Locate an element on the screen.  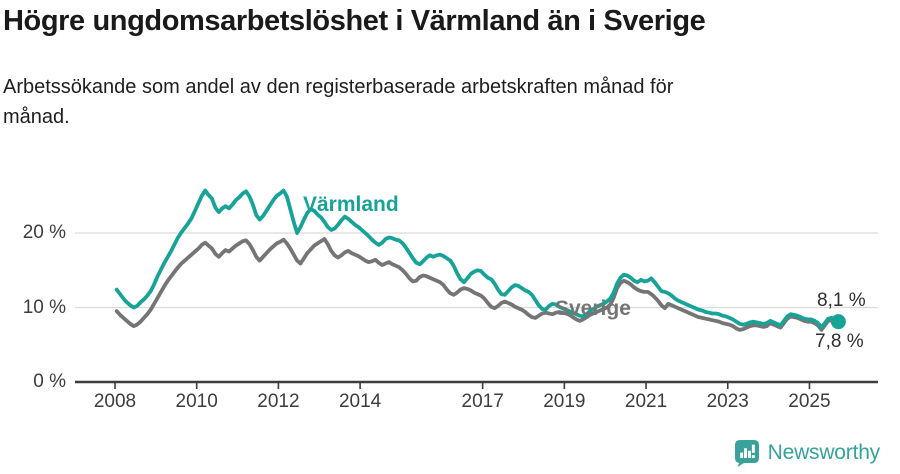
y-axis-tick-label: 0 % is located at coordinates (49, 381).